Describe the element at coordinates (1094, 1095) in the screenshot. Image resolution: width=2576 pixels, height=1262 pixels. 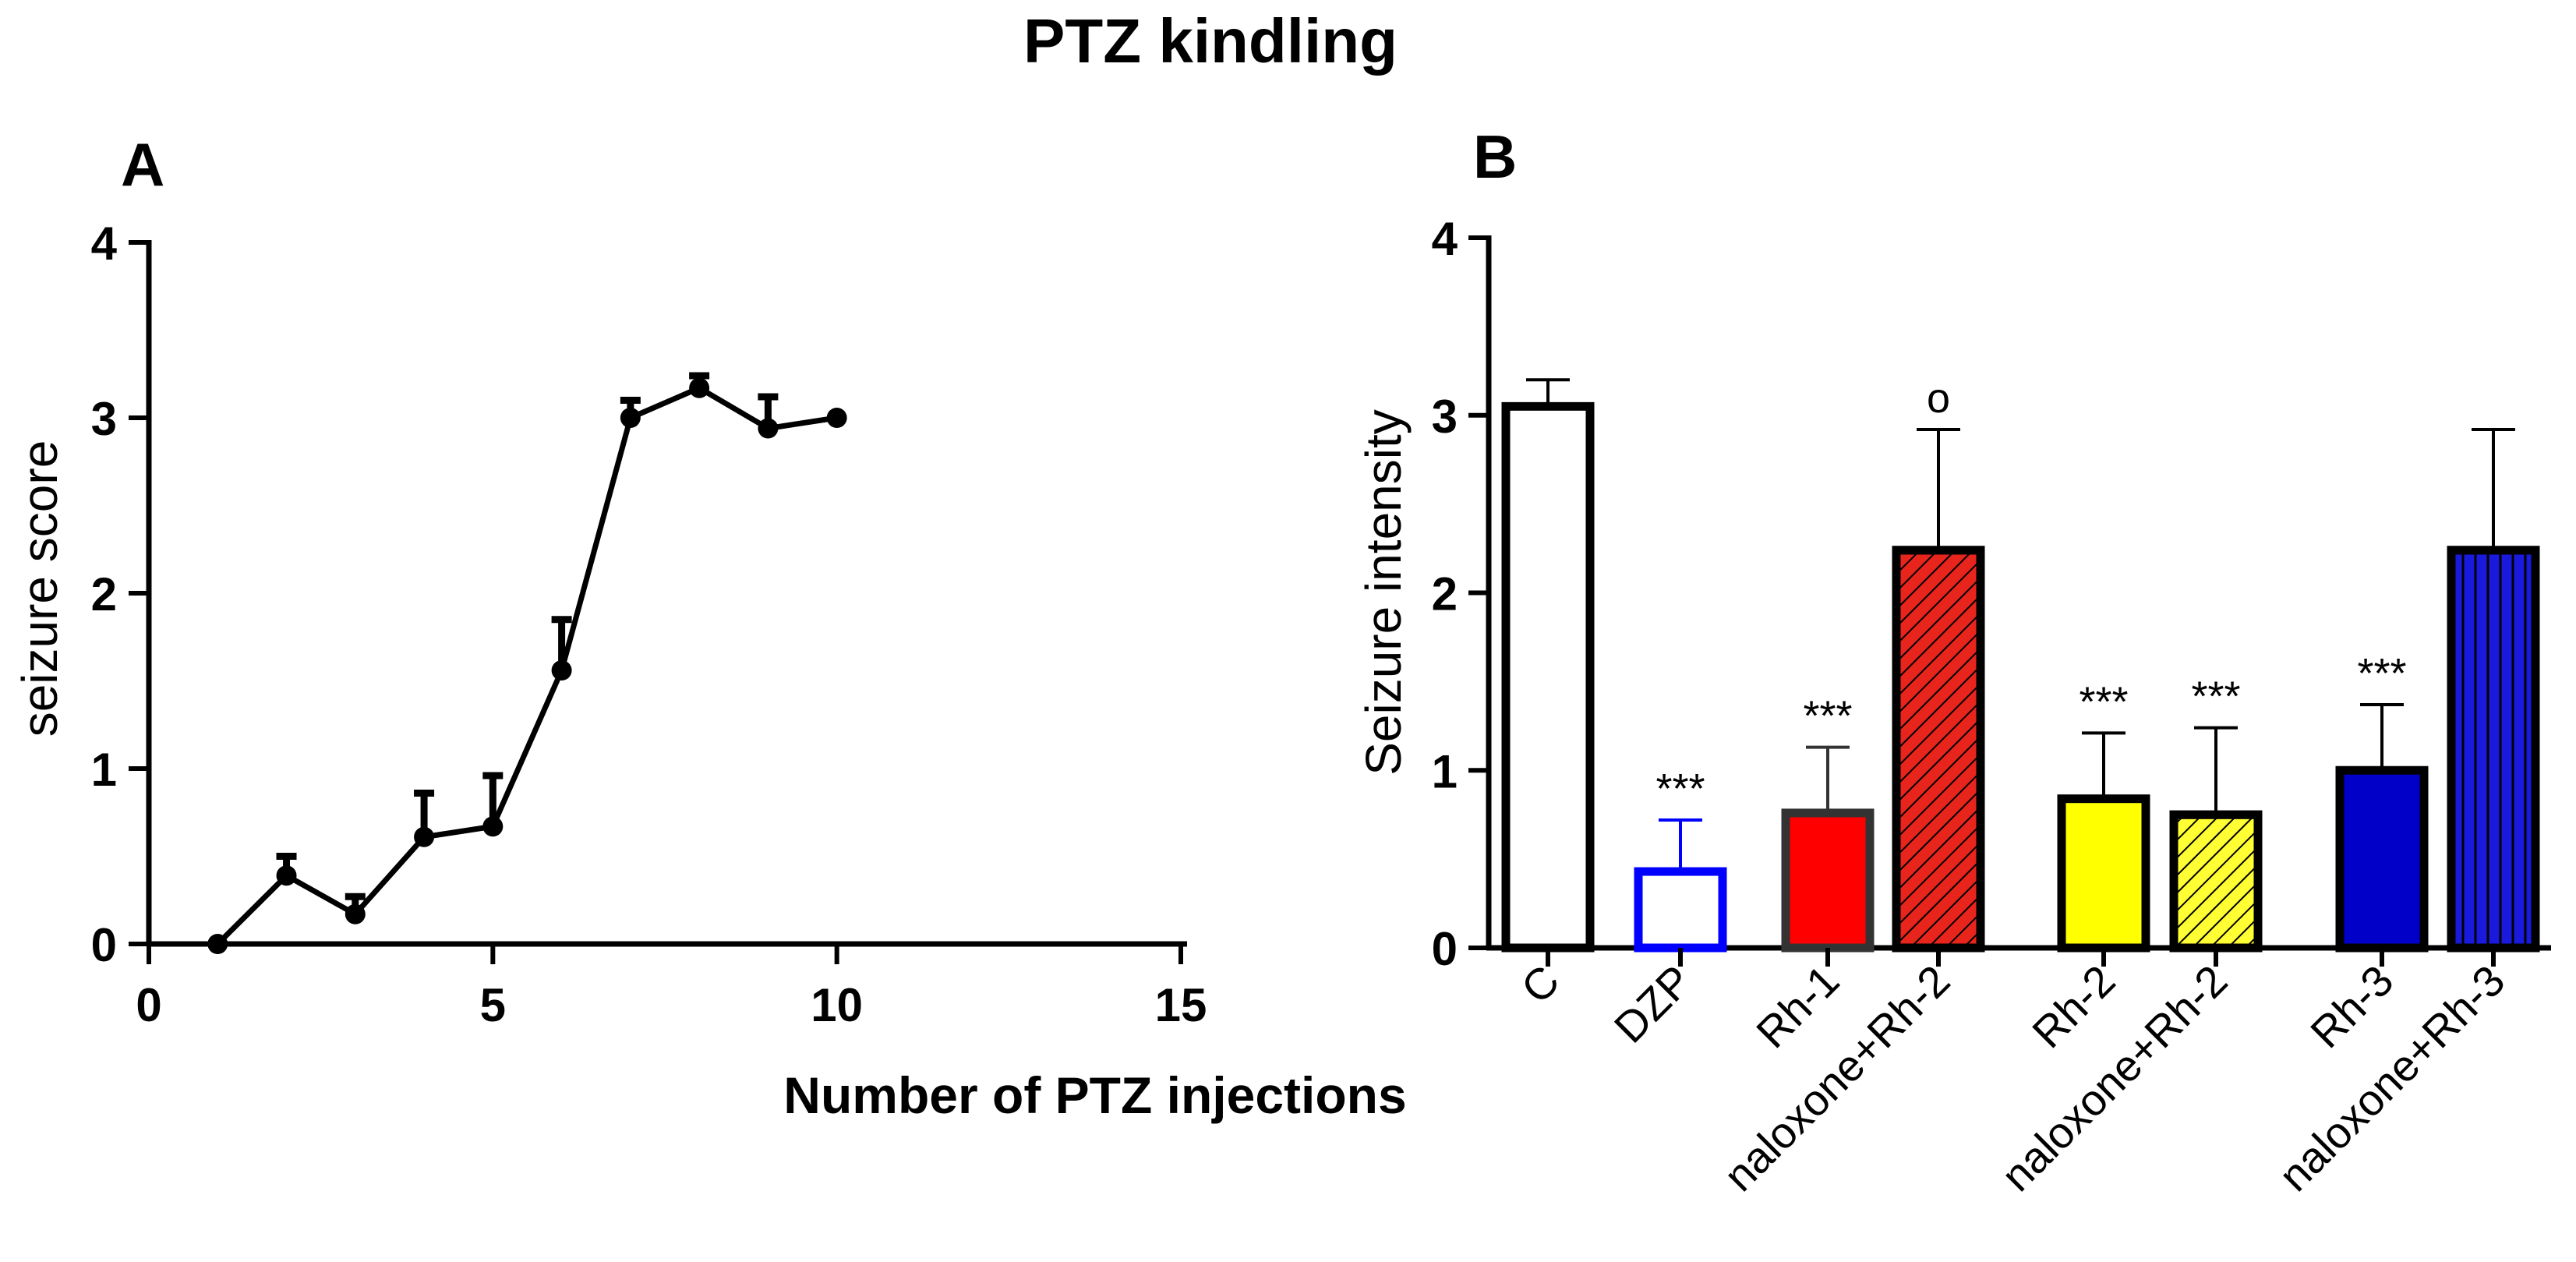
I see `panel-a-x-label: Number of PTZ injections` at that location.